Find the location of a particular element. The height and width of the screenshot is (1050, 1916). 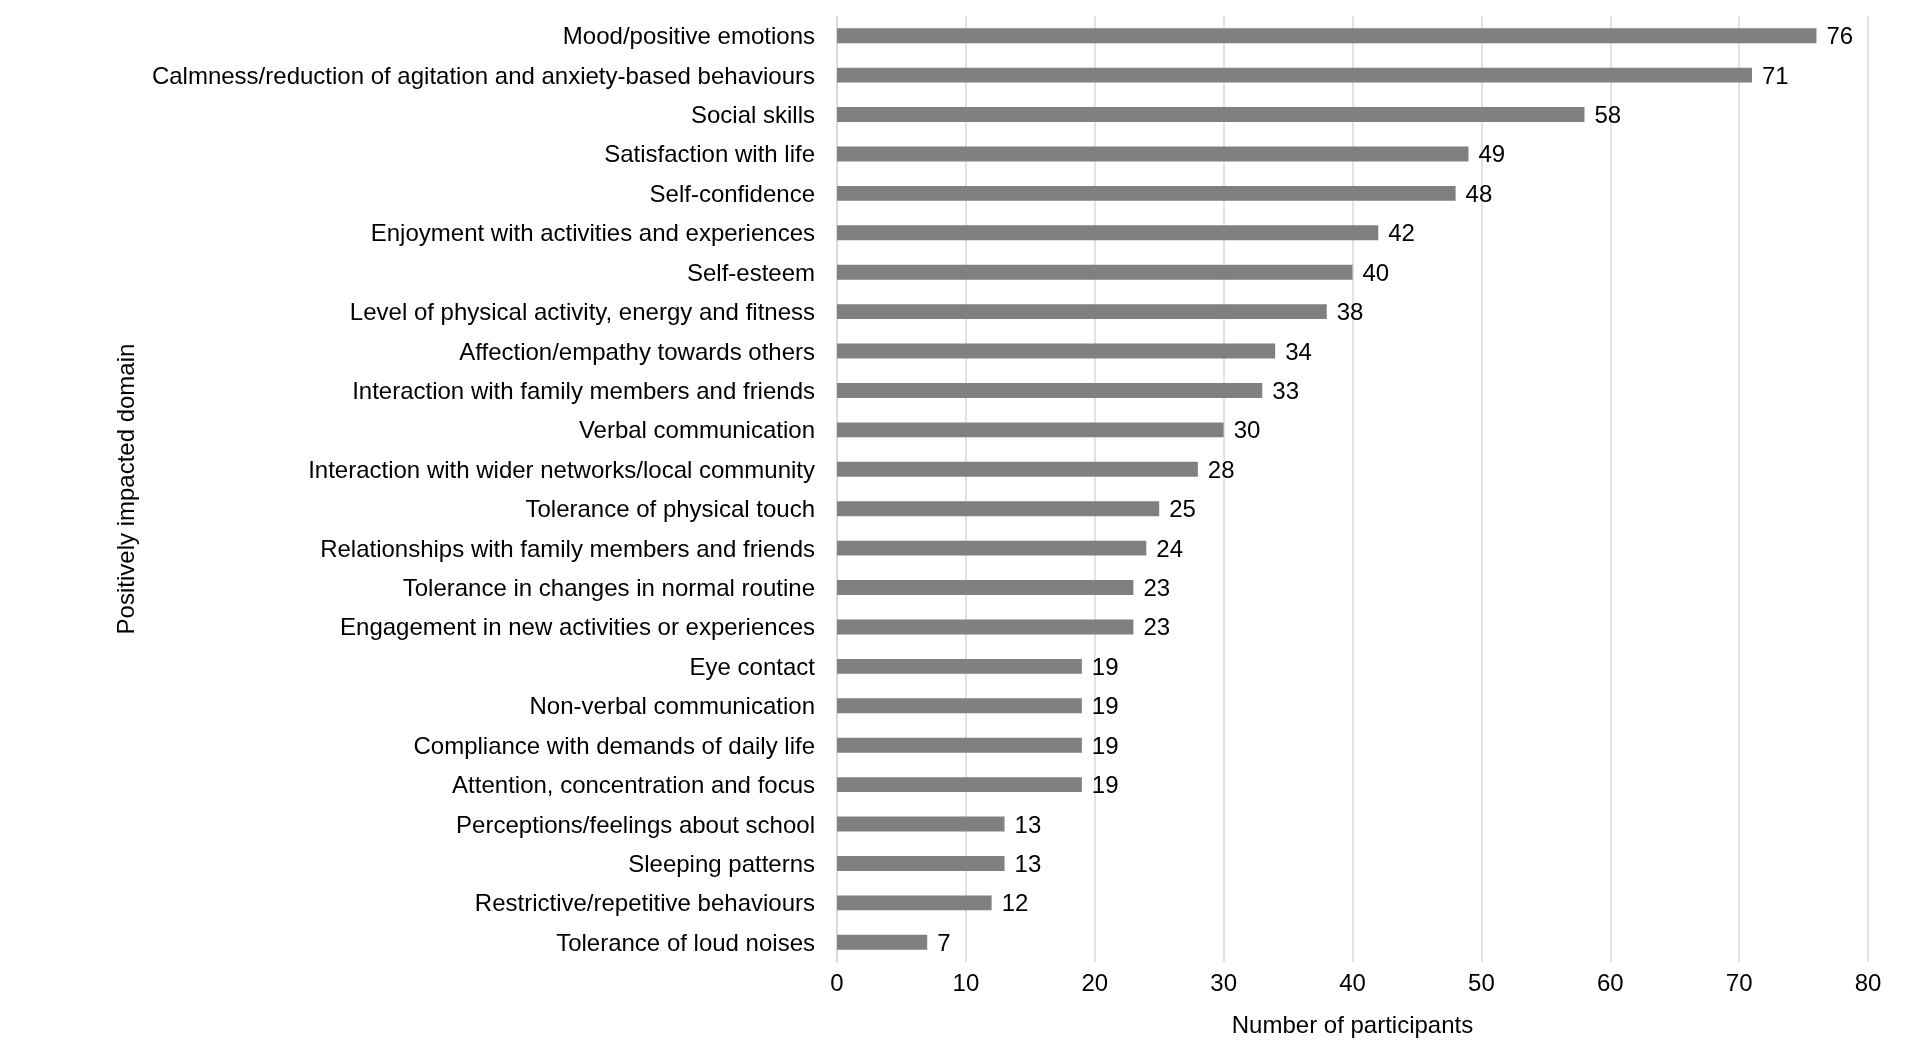

data-label: 7 is located at coordinates (944, 942).